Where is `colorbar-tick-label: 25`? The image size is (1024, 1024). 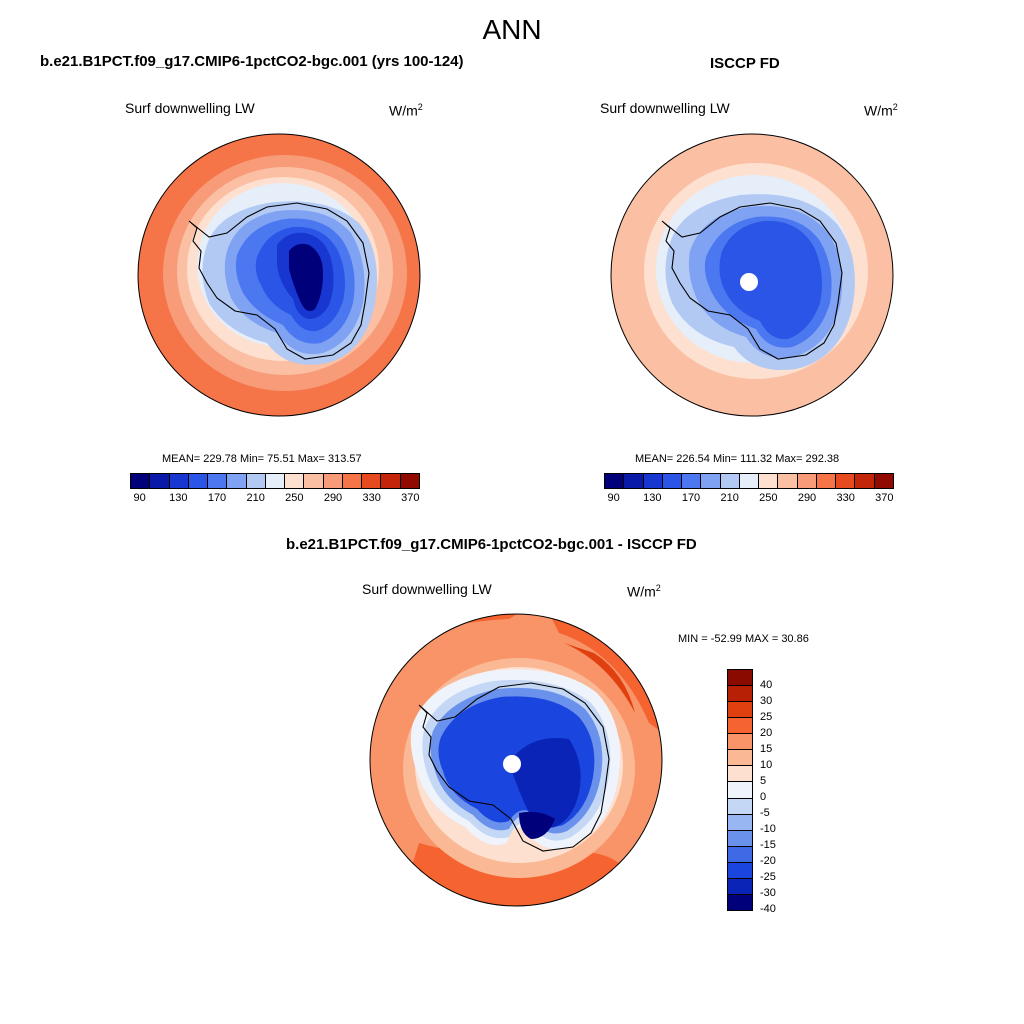
colorbar-tick-label: 25 is located at coordinates (766, 717).